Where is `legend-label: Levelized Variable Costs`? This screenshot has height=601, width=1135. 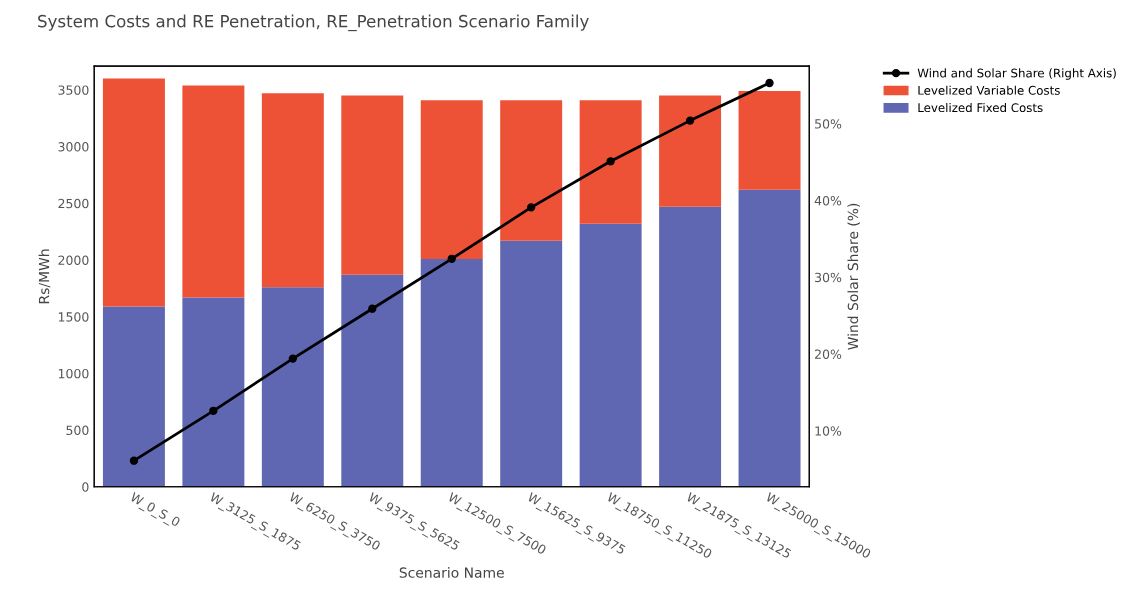 legend-label: Levelized Variable Costs is located at coordinates (989, 90).